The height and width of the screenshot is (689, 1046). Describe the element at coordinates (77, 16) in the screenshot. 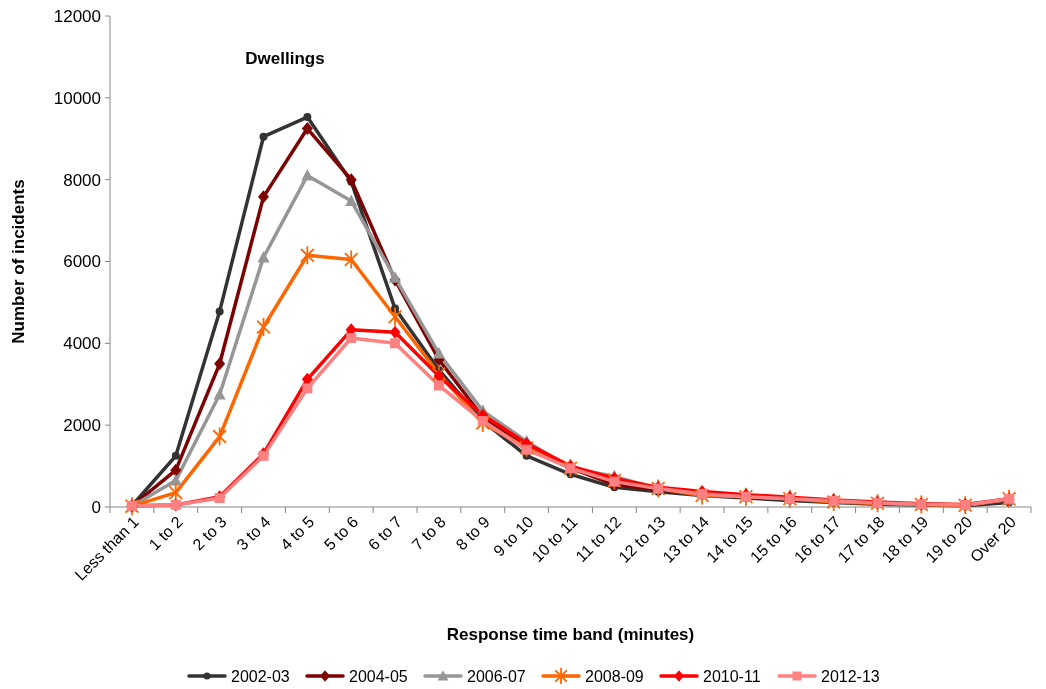

I see `y-tick-label: 12000` at that location.